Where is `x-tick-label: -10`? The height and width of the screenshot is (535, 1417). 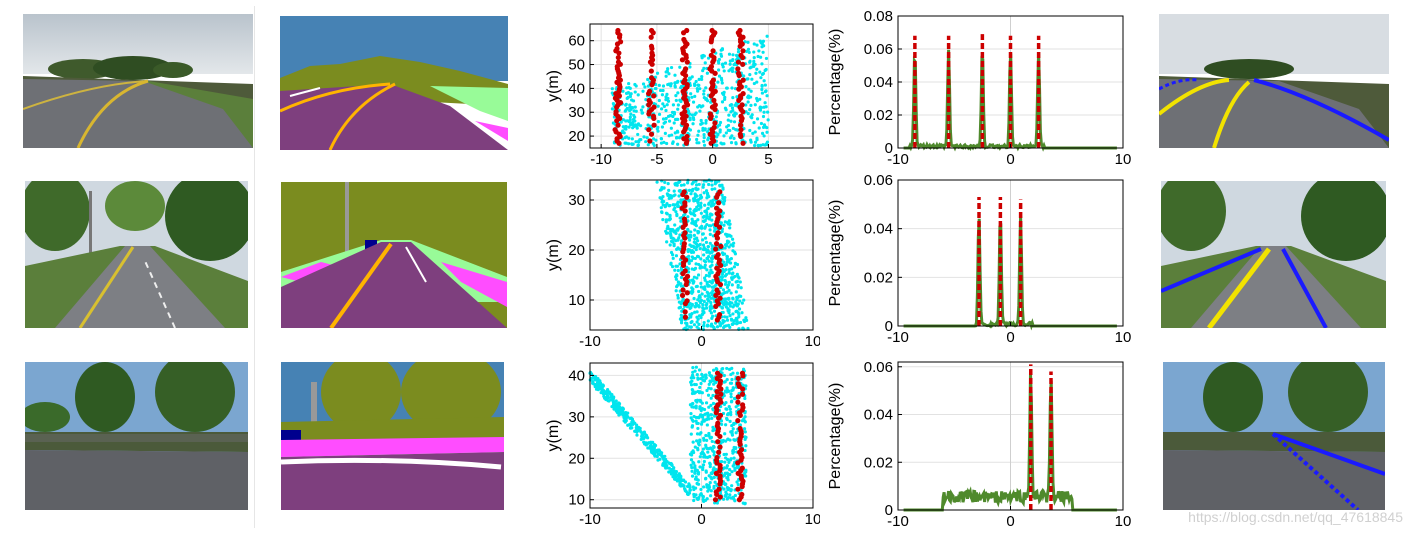
x-tick-label: -10 is located at coordinates (601, 159).